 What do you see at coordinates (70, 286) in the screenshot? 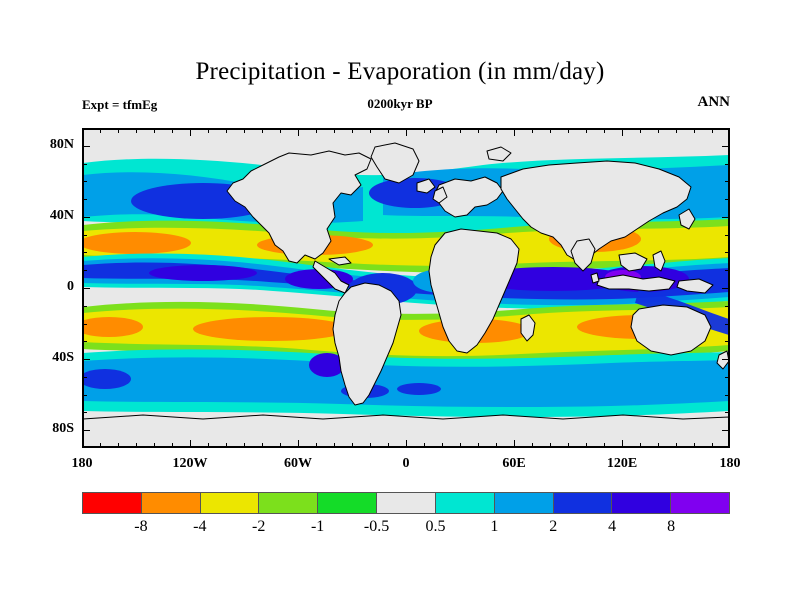
I see `y-tick-label: 0` at bounding box center [70, 286].